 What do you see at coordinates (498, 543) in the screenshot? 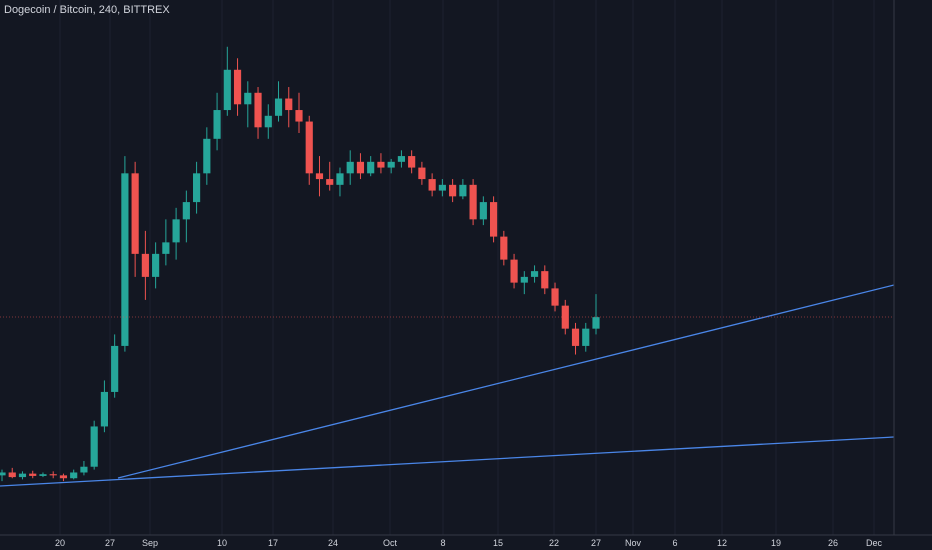
I see `x-tick-label: 15` at bounding box center [498, 543].